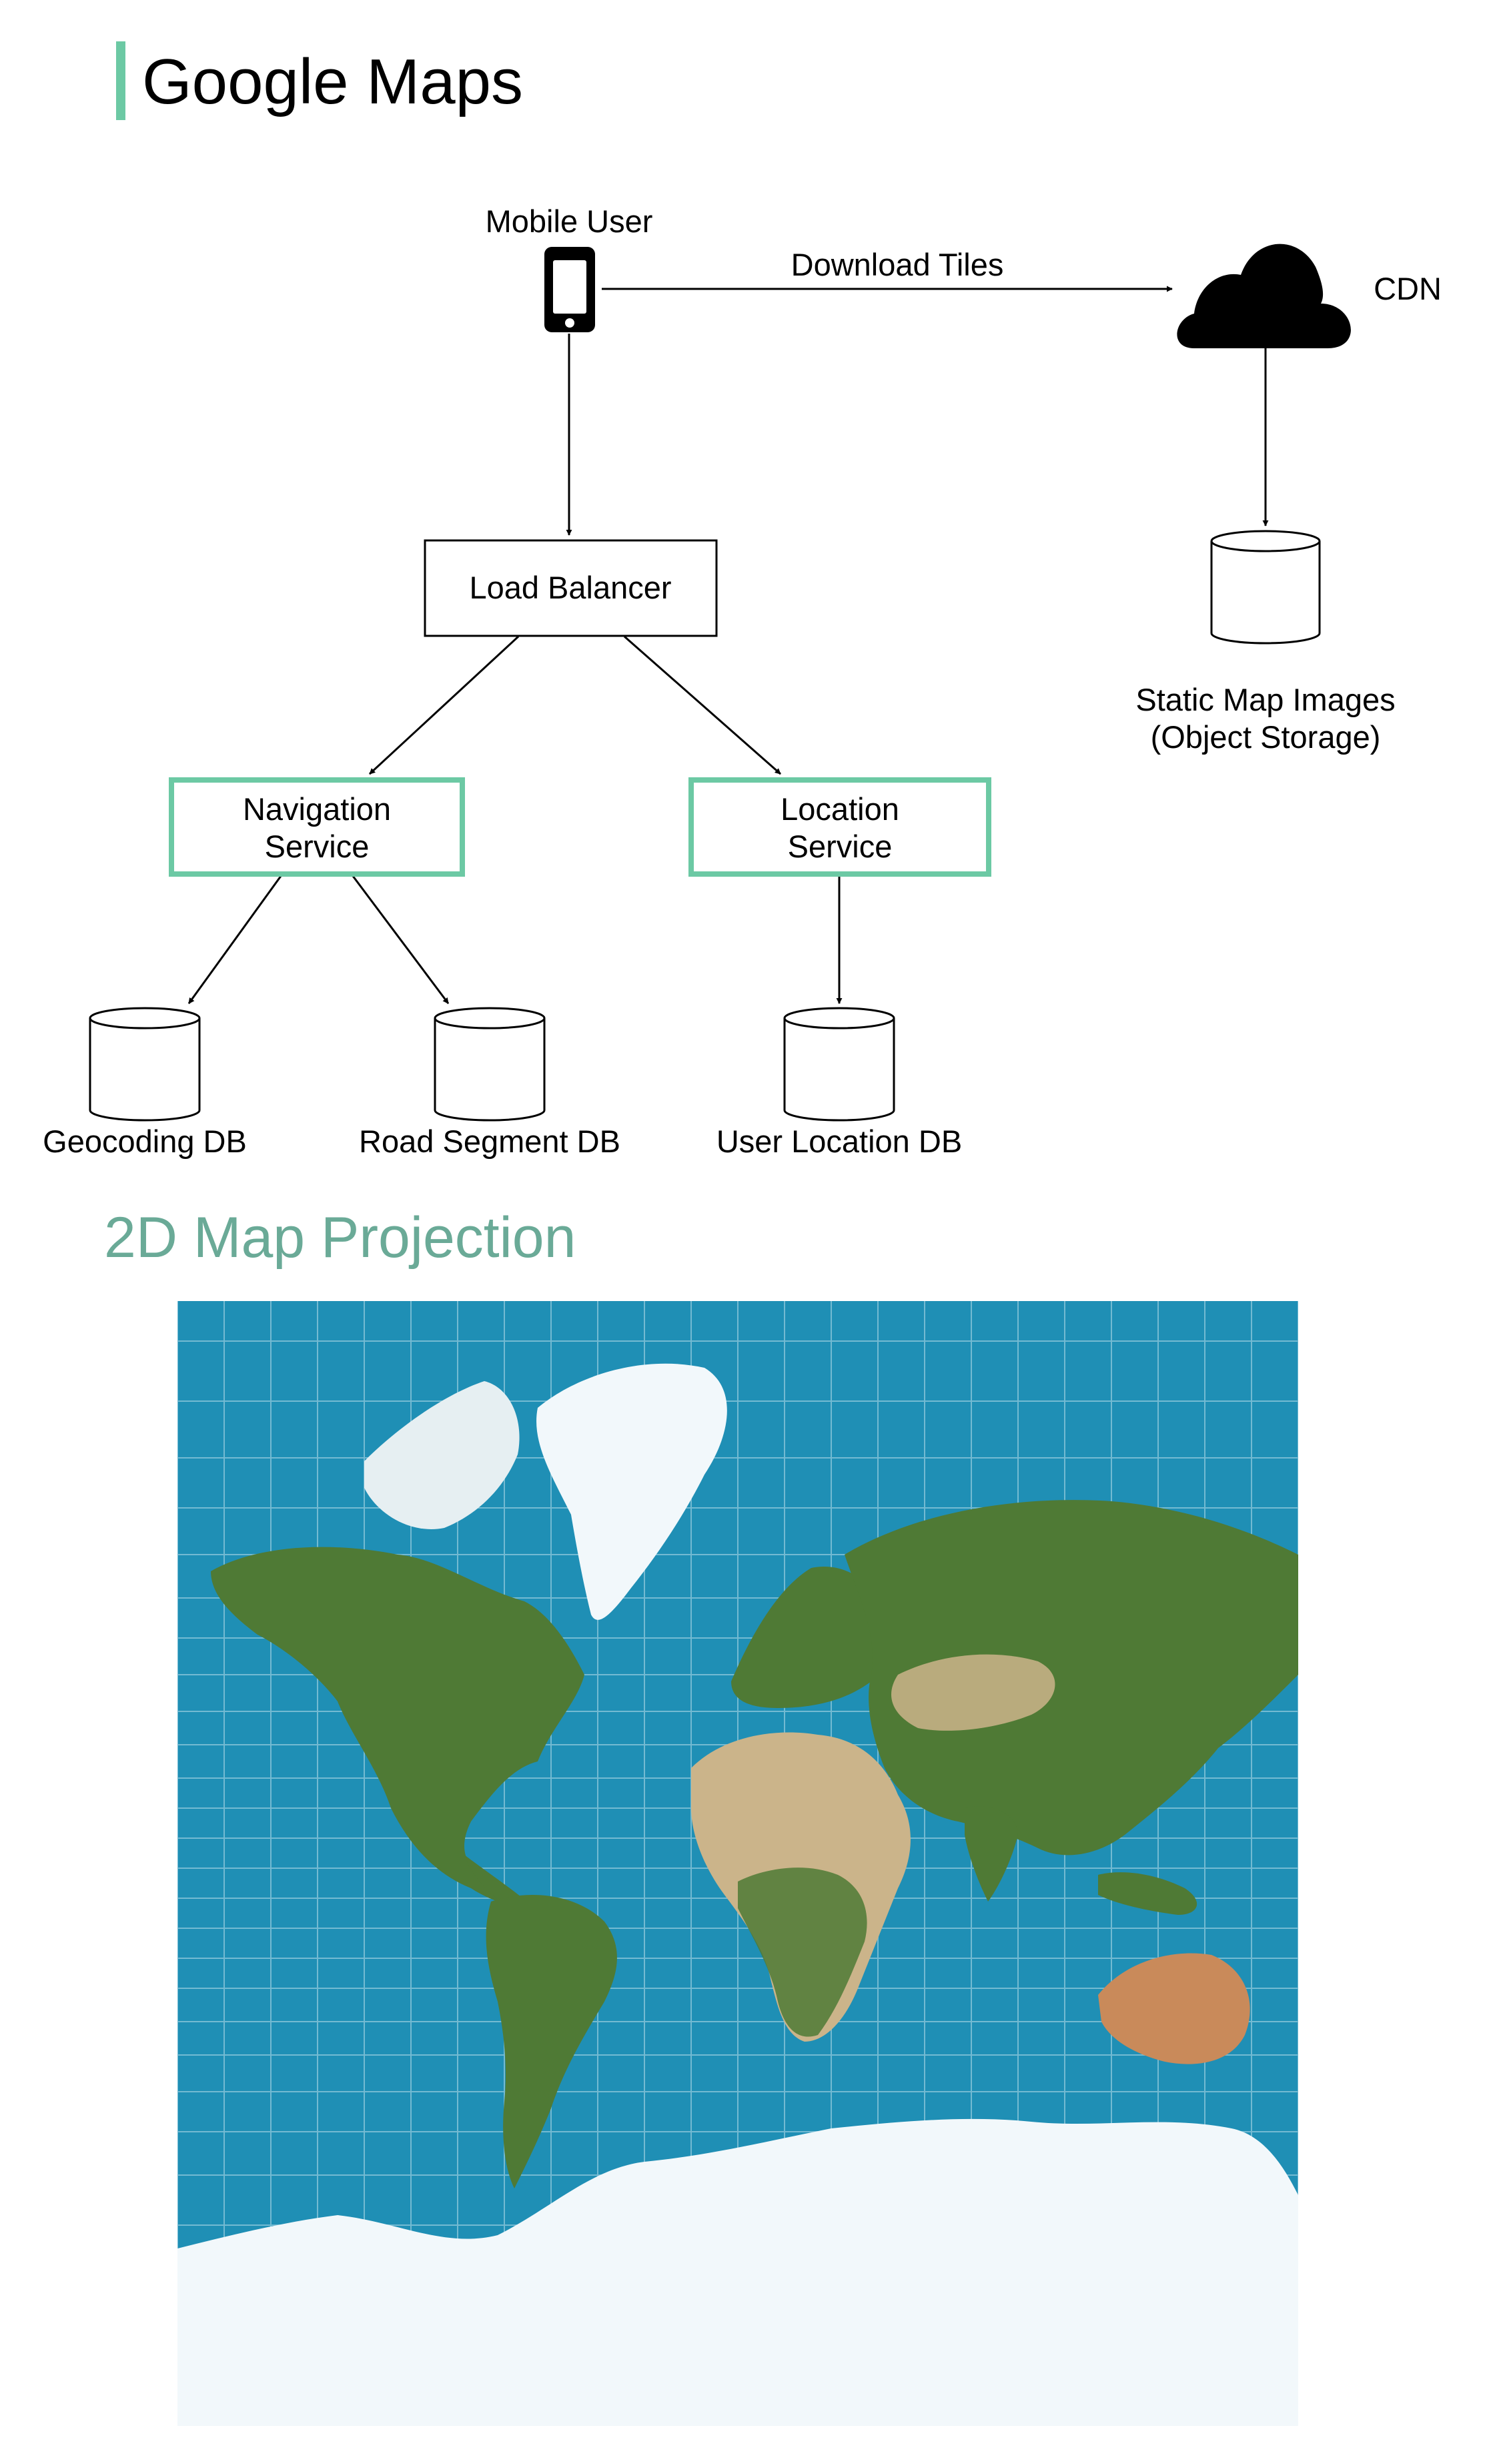 This screenshot has width=1485, height=2464. I want to click on map-projection-heading: 2D Map Projection, so click(340, 1238).